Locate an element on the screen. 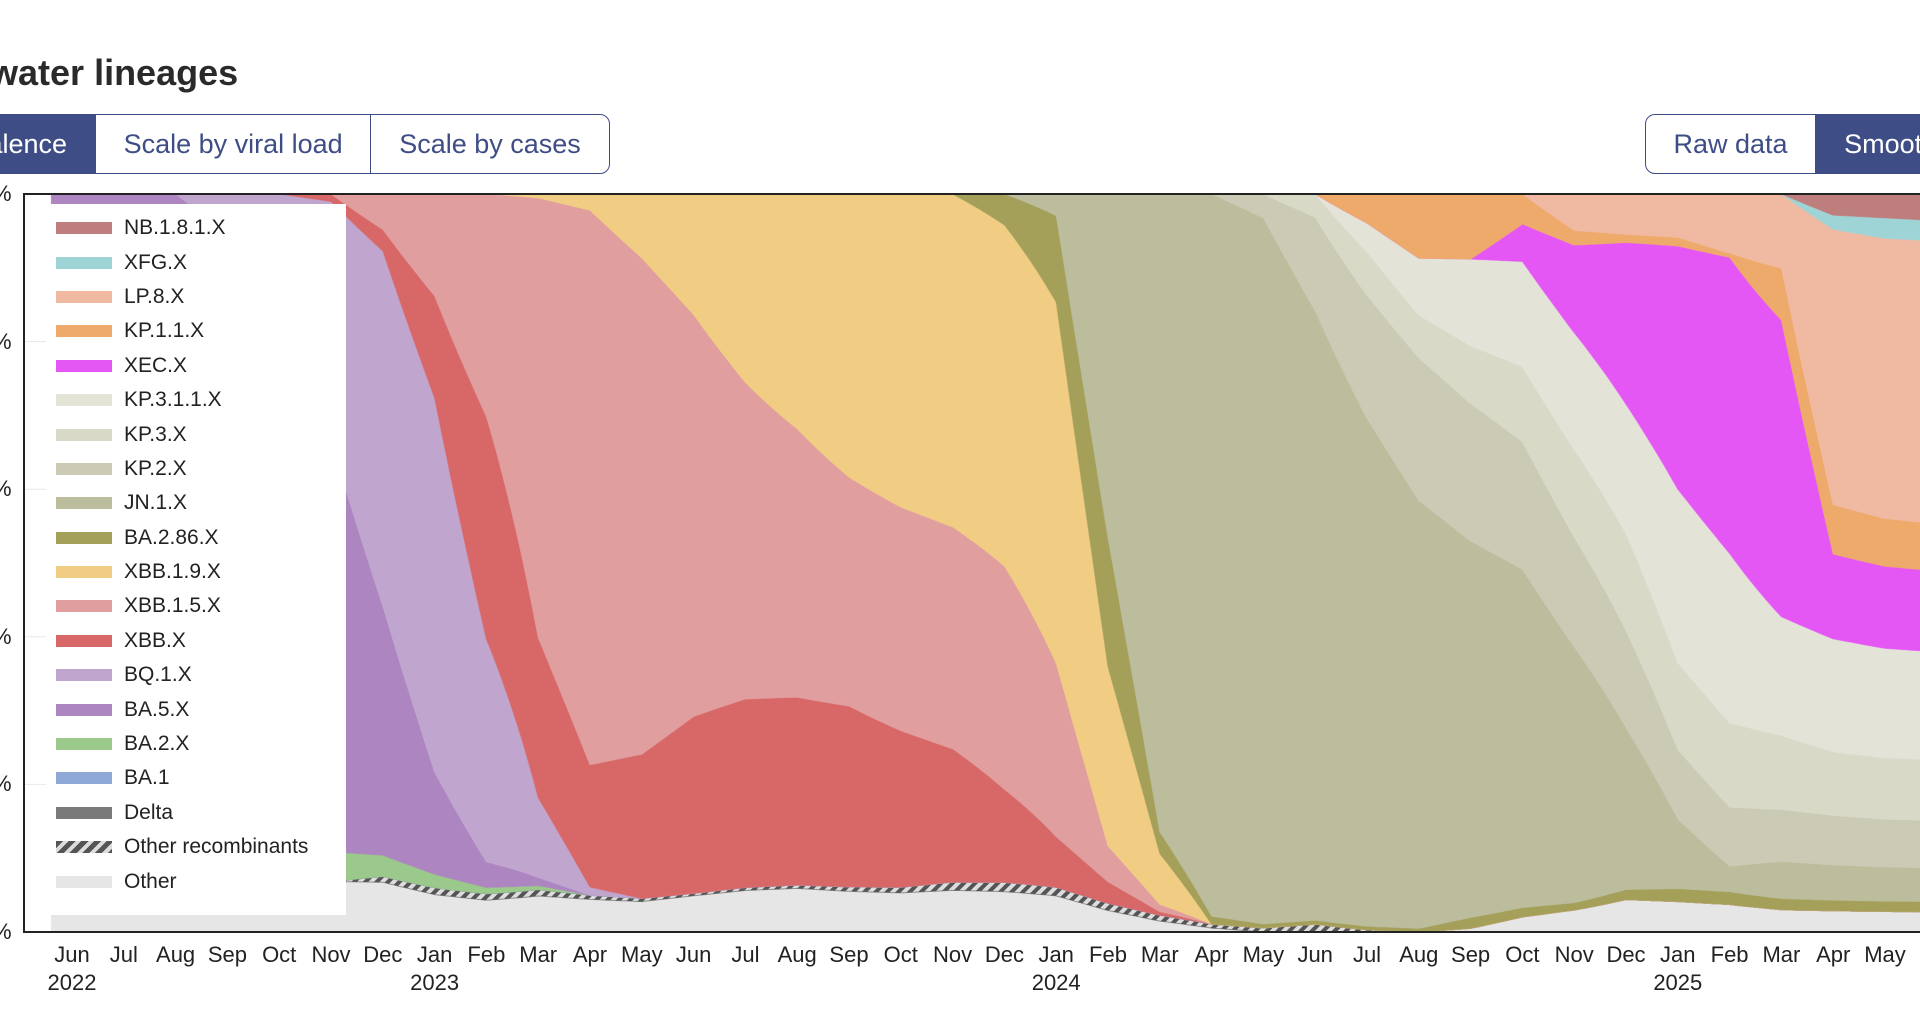 Image resolution: width=1920 pixels, height=1024 pixels. chart-title: ewater lineages is located at coordinates (119, 72).